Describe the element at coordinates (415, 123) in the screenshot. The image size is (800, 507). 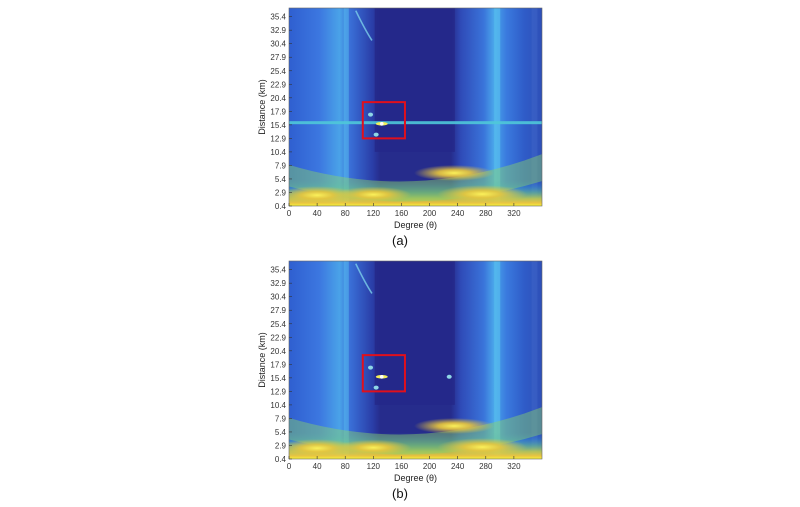
I see `clutter-line` at that location.